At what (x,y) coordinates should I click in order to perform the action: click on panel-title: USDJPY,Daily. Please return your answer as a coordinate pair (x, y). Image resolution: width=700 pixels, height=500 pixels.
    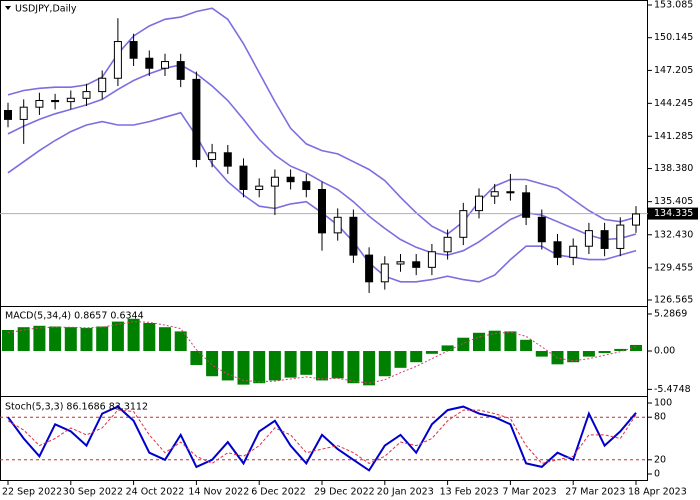
    Looking at the image, I should click on (46, 9).